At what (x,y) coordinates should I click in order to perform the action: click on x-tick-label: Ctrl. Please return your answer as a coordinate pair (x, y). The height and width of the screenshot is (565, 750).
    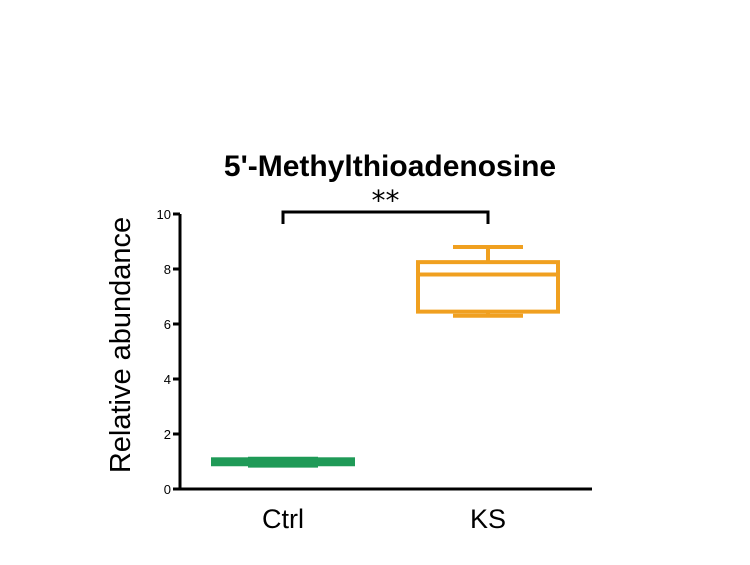
    Looking at the image, I should click on (283, 519).